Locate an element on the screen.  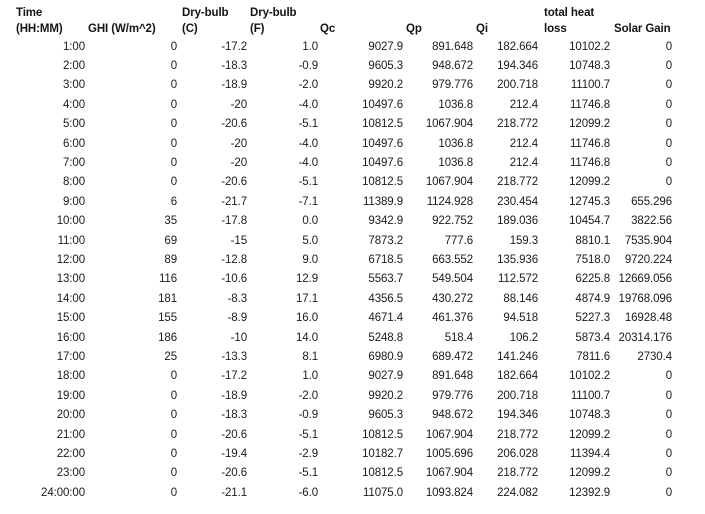
cell-qi: 218.772 is located at coordinates (517, 182).